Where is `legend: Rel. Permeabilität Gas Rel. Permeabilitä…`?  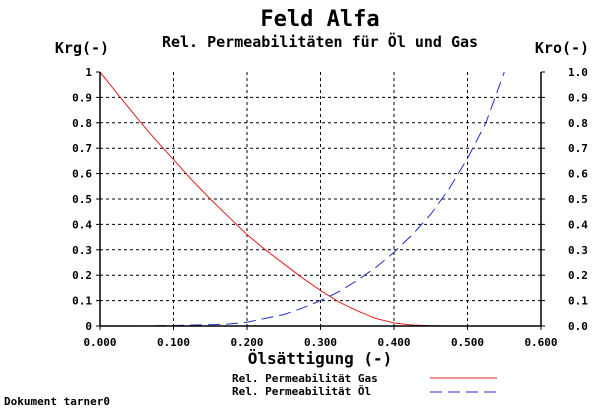 legend: Rel. Permeabilität Gas Rel. Permeabilitä… is located at coordinates (364, 385).